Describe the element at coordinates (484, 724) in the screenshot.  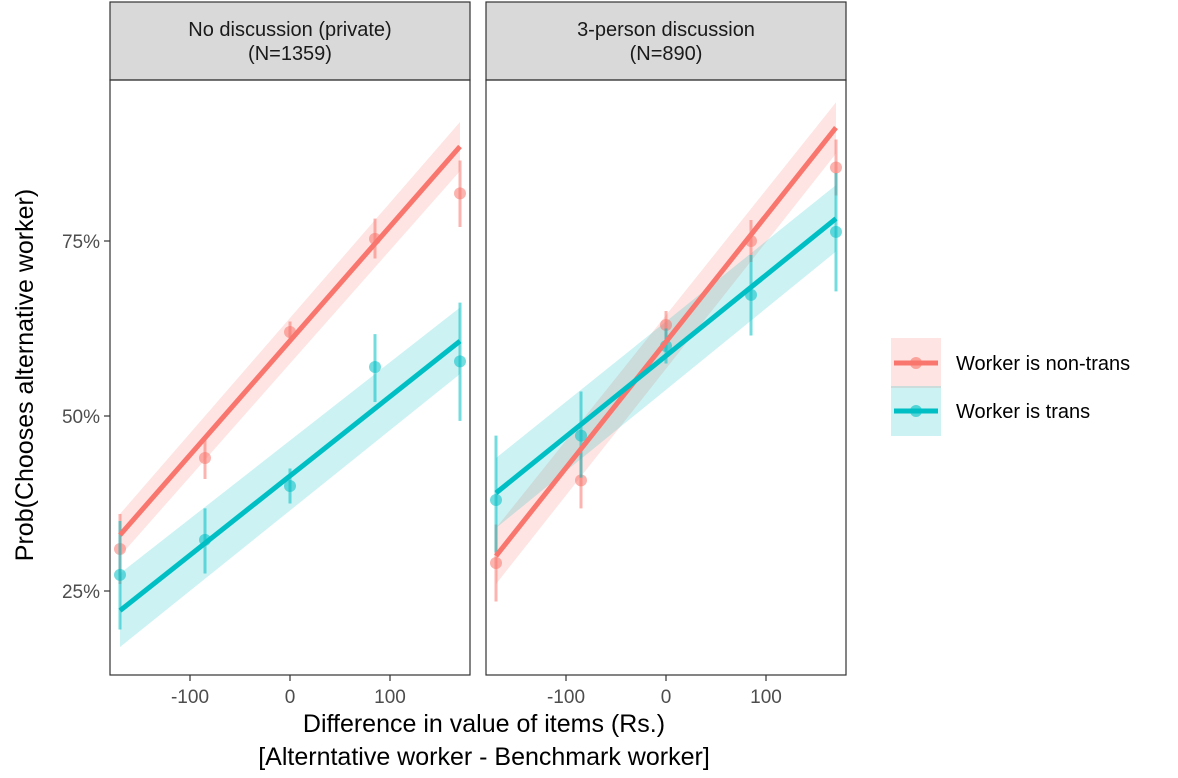
I see `x-axis-title-line-1: Difference in value of items (Rs.)` at that location.